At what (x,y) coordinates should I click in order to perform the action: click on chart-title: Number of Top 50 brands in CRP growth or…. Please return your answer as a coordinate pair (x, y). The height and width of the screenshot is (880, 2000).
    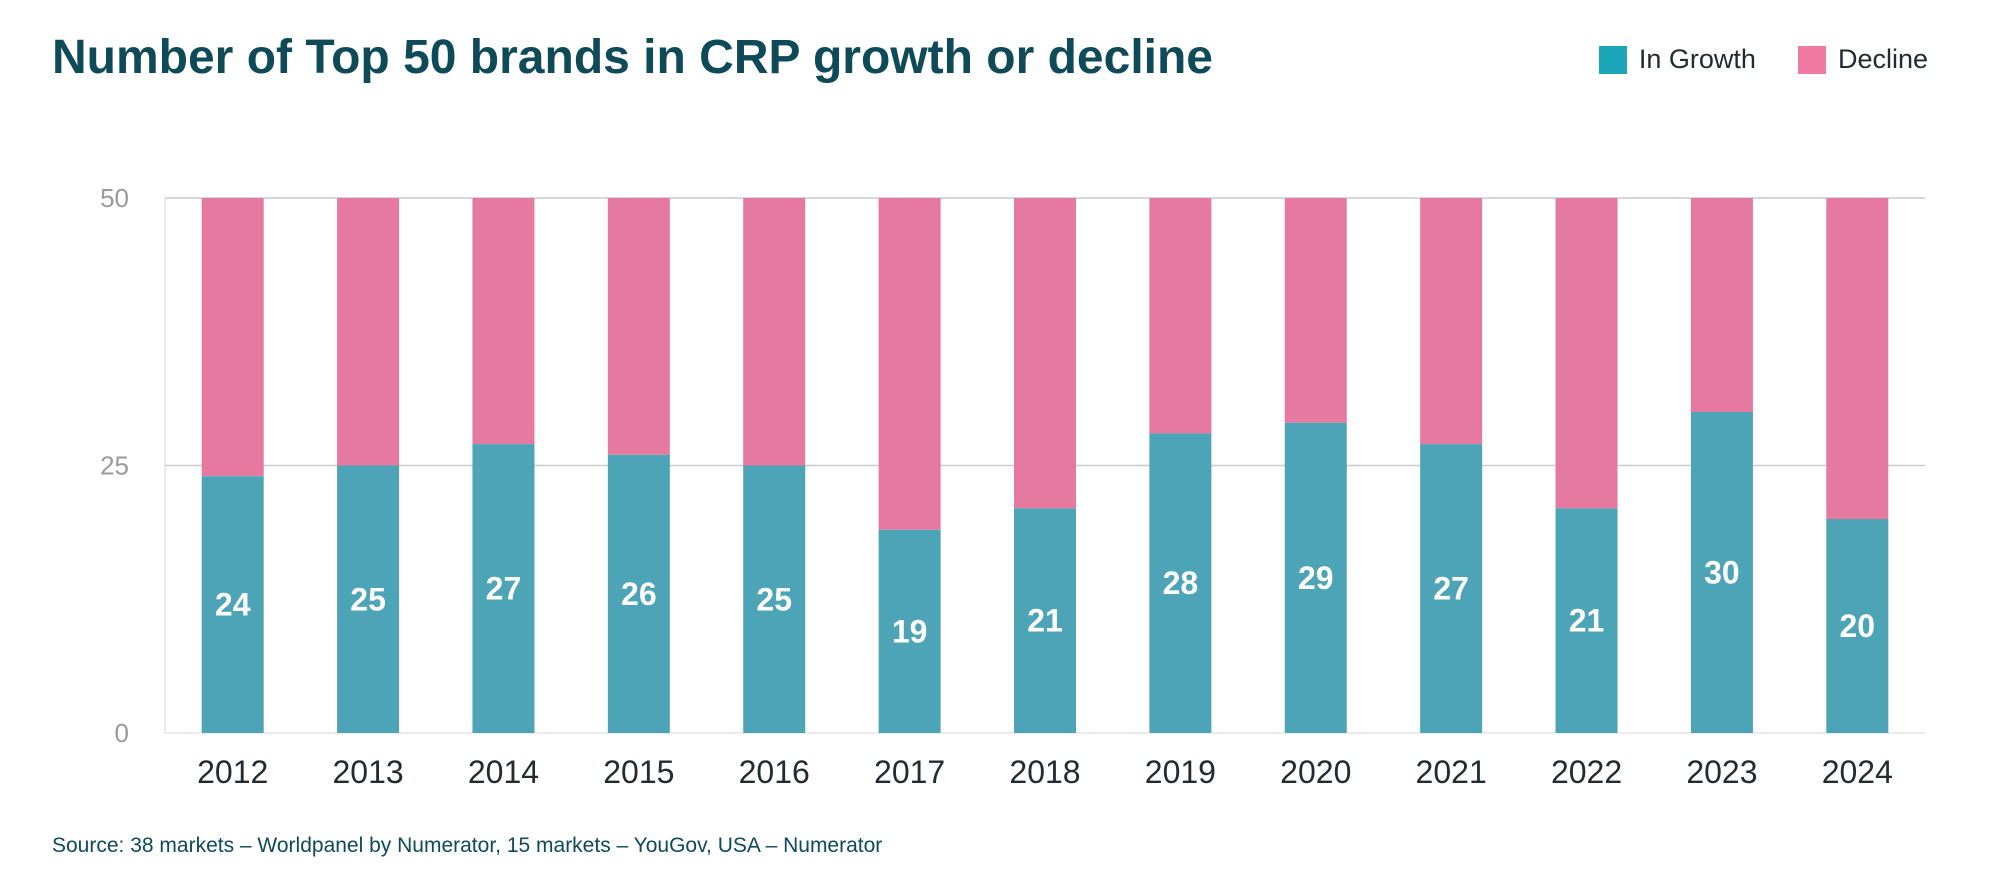
    Looking at the image, I should click on (632, 57).